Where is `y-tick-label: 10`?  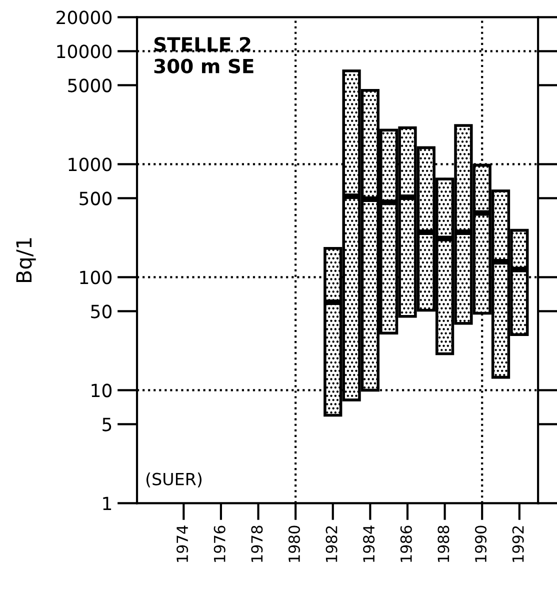
y-tick-label: 10 is located at coordinates (102, 391).